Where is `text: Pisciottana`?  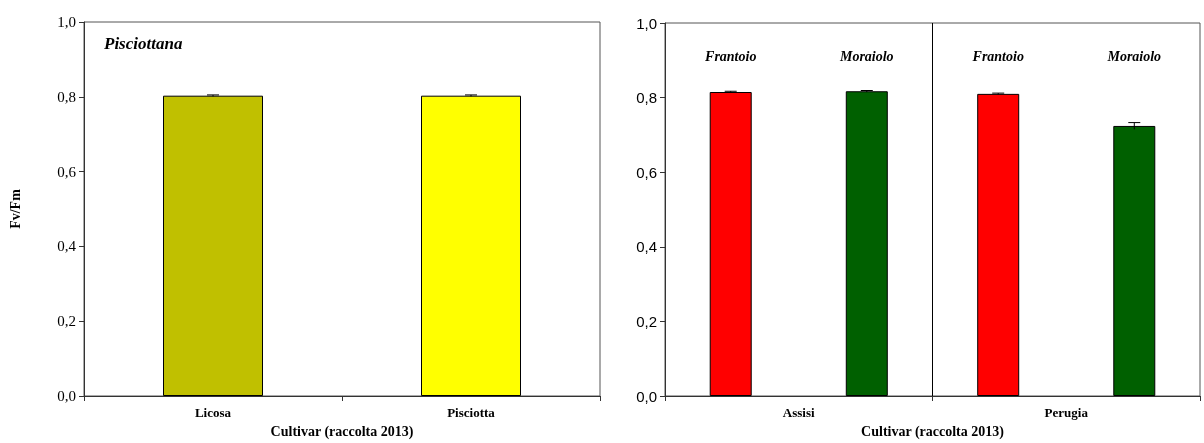
text: Pisciottana is located at coordinates (143, 43).